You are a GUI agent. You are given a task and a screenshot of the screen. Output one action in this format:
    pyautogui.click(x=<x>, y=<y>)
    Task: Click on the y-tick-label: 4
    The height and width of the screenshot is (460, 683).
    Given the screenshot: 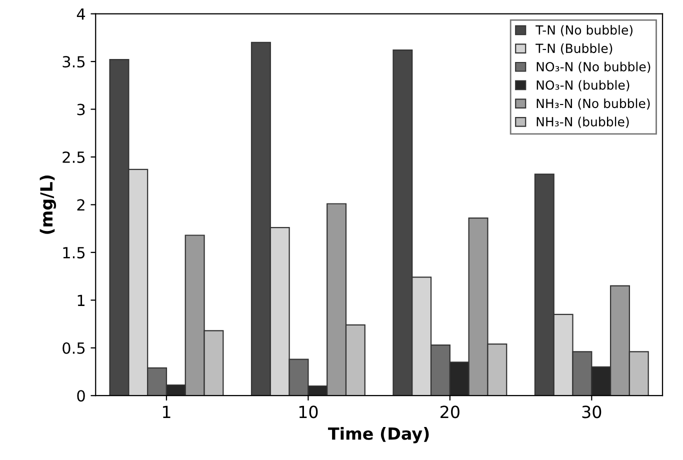 What is the action you would take?
    pyautogui.click(x=81, y=14)
    